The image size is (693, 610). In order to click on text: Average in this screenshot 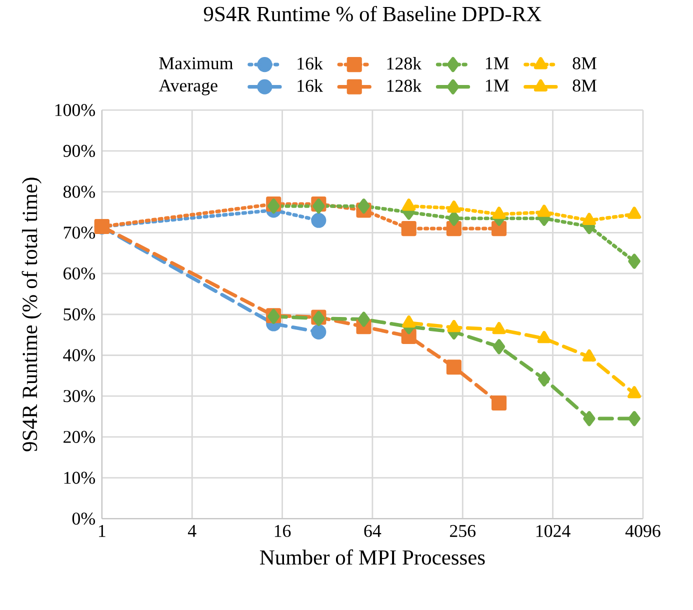, I will do `click(188, 87)`.